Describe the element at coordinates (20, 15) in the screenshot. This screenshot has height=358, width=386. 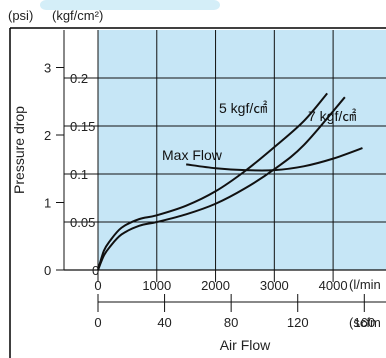
I see `psi-unit-label: (psi)` at that location.